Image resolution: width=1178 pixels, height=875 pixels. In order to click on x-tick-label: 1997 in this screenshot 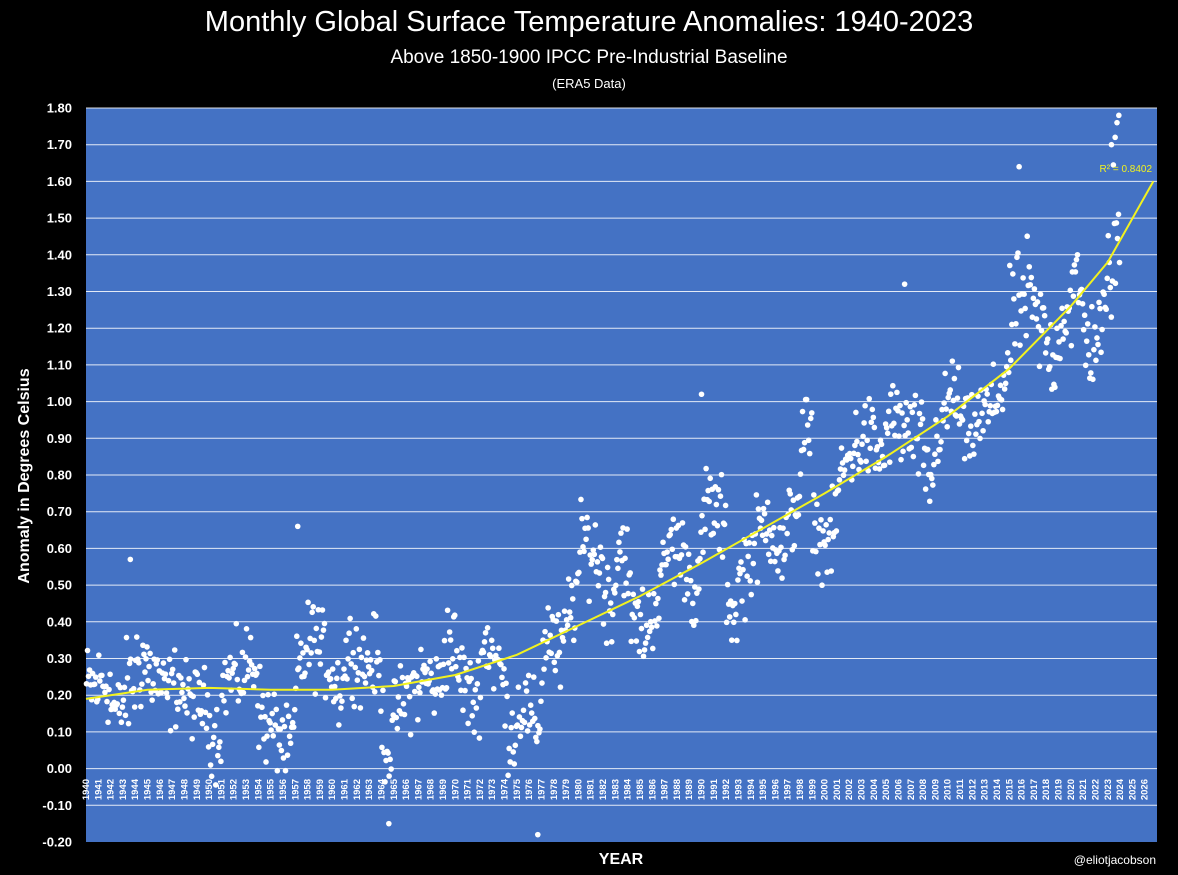, I will do `click(788, 789)`.